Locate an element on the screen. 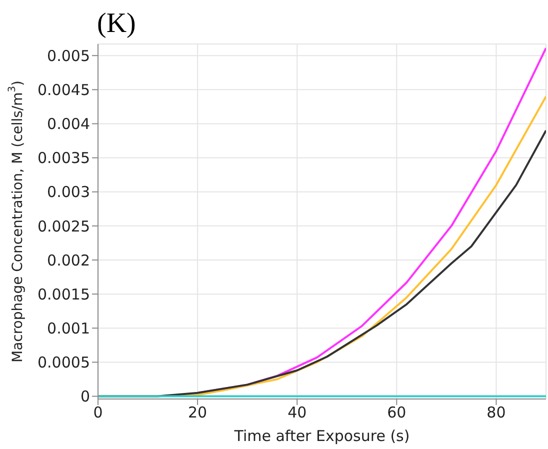  x-tick-label: 40 is located at coordinates (297, 413).